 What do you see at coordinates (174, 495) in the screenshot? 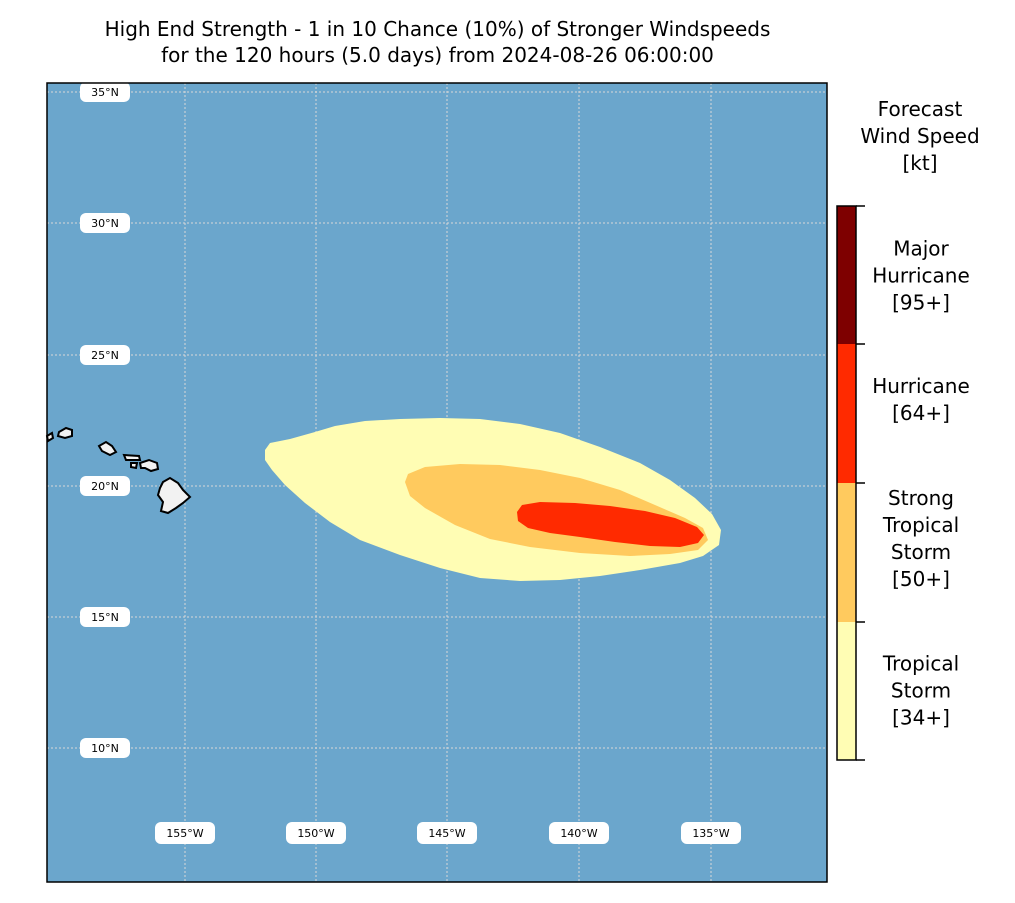
I see `island-big-island` at bounding box center [174, 495].